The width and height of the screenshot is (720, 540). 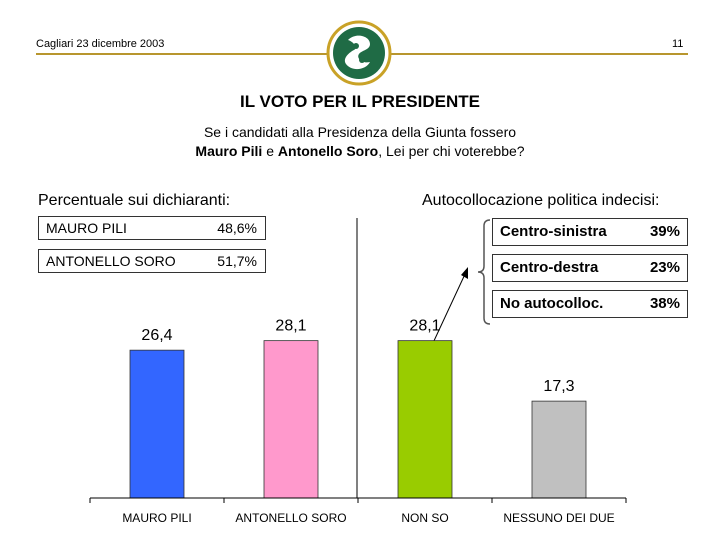 I want to click on undecided-name: Centro-destra, so click(x=549, y=267).